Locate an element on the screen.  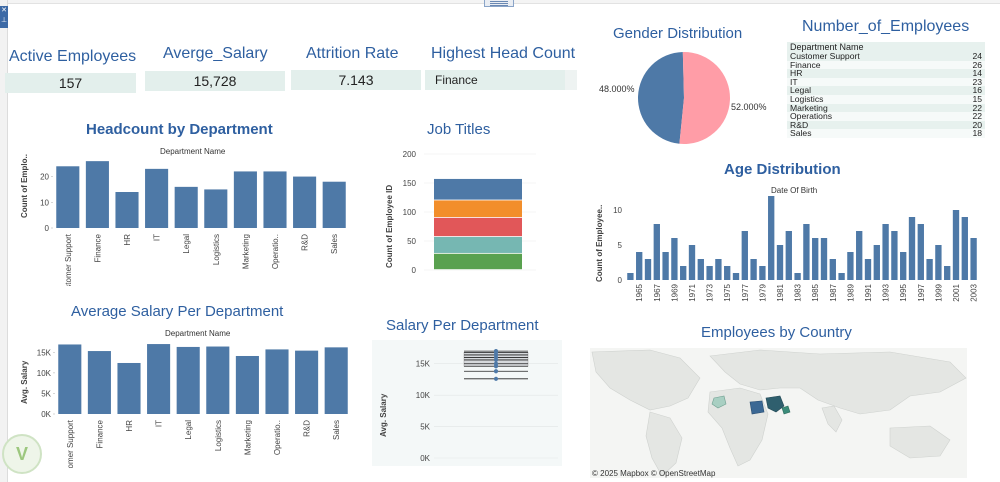
gender-right-label: 52.000% is located at coordinates (749, 107).